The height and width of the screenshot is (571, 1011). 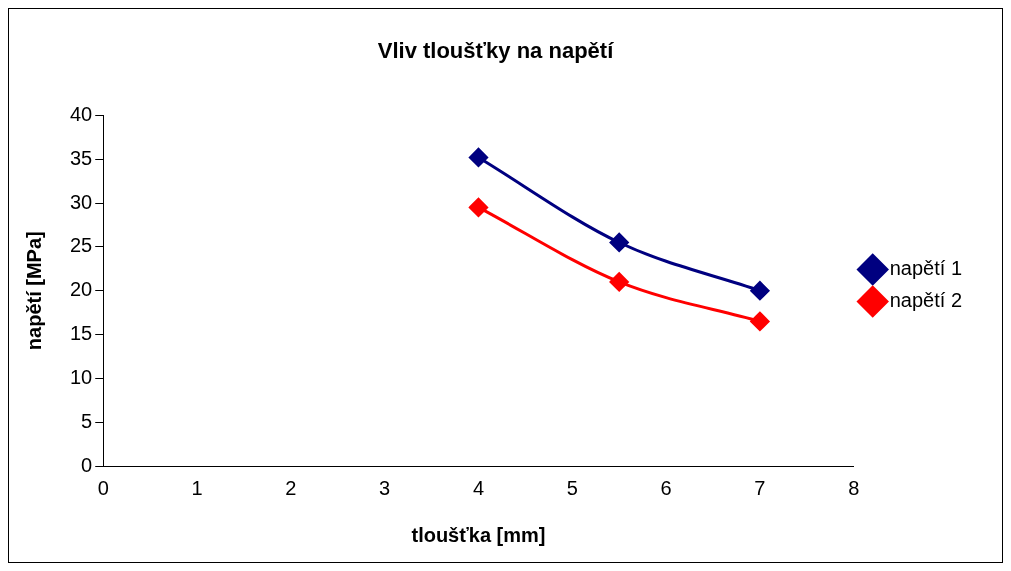 What do you see at coordinates (197, 487) in the screenshot?
I see `x-tick-label: 1` at bounding box center [197, 487].